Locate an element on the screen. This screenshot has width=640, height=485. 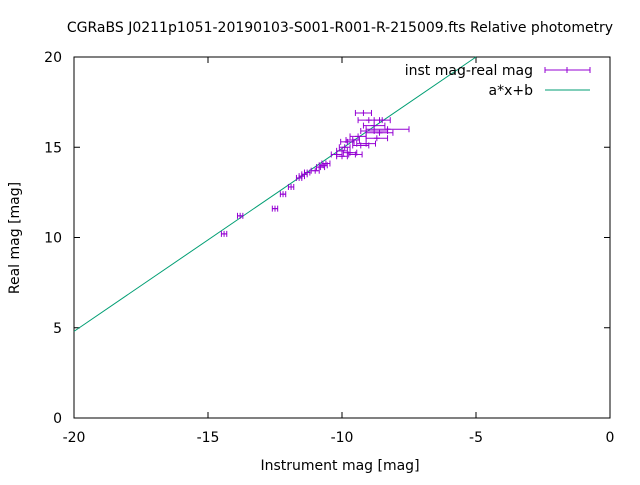
y-tick-label: 0 is located at coordinates (57, 419).